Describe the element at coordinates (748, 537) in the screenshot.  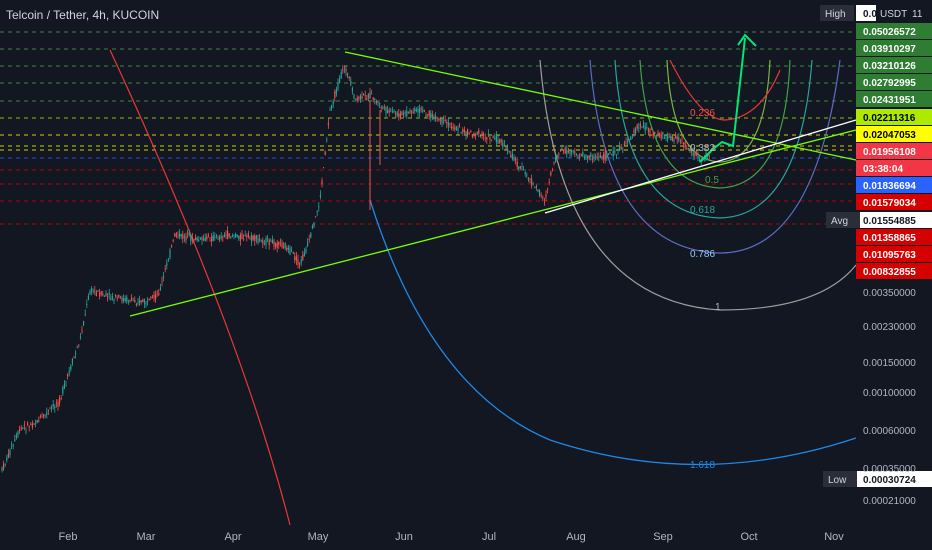
I see `x-tick-label: Oct` at that location.